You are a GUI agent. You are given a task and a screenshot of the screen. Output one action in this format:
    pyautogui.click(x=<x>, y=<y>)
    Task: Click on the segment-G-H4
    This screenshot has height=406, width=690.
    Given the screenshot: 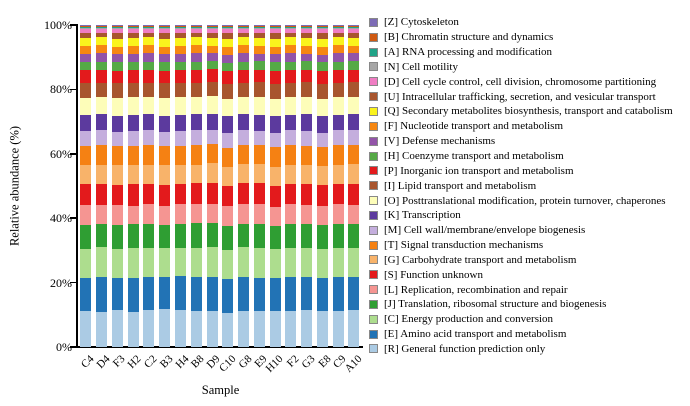 What is the action you would take?
    pyautogui.click(x=180, y=174)
    